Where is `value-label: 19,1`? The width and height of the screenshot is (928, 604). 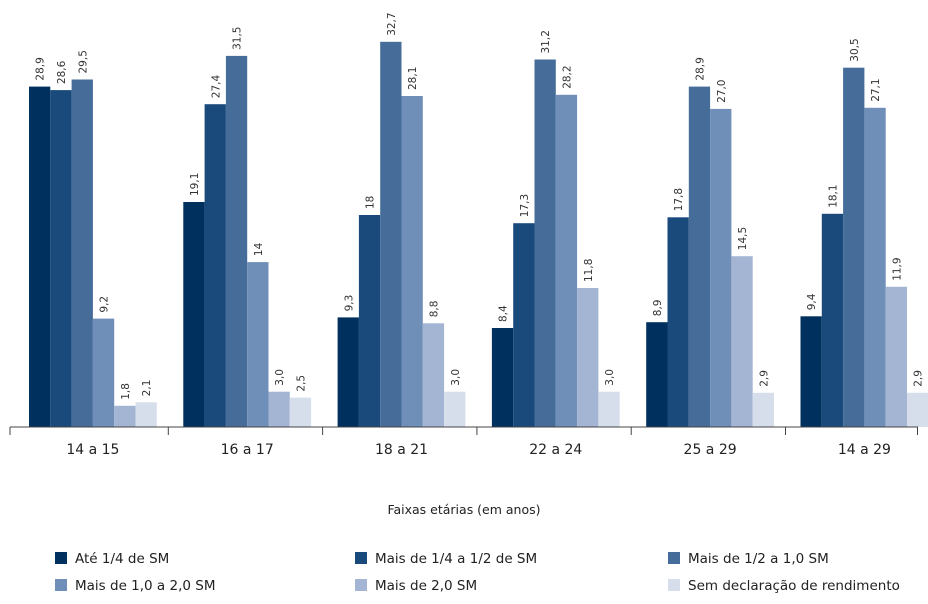
value-label: 19,1 is located at coordinates (195, 184).